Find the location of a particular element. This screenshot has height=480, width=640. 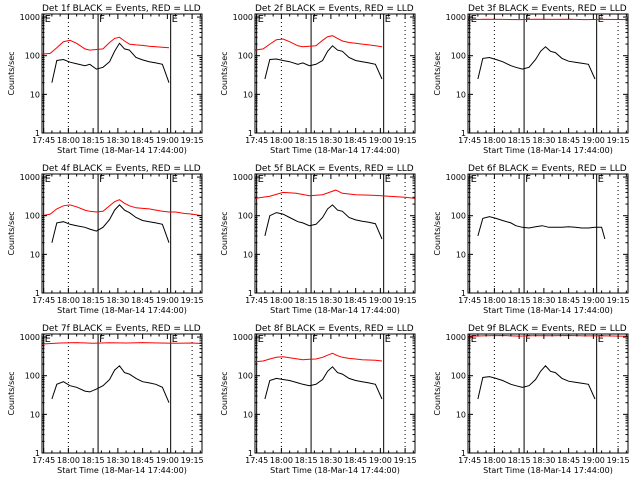

panel-title: Det 8f BLACK = Events, RED = LLD is located at coordinates (334, 329).